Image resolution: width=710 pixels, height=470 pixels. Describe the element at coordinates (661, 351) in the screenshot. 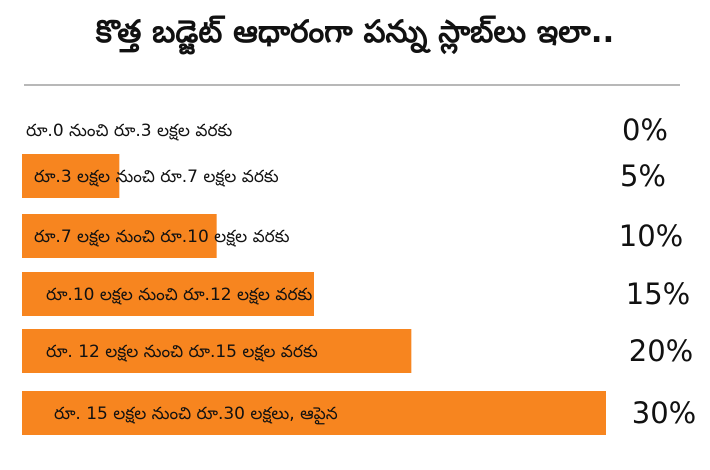

I see `tax-rate-label: 20%` at that location.